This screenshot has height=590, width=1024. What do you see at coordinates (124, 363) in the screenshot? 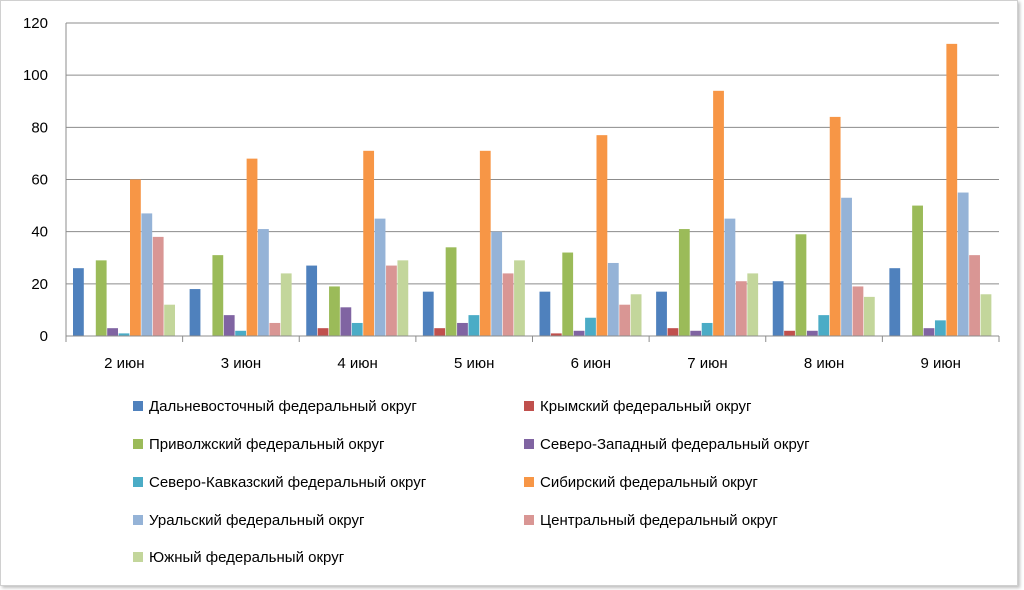
I see `x-tick-label: 2 июн` at bounding box center [124, 363].